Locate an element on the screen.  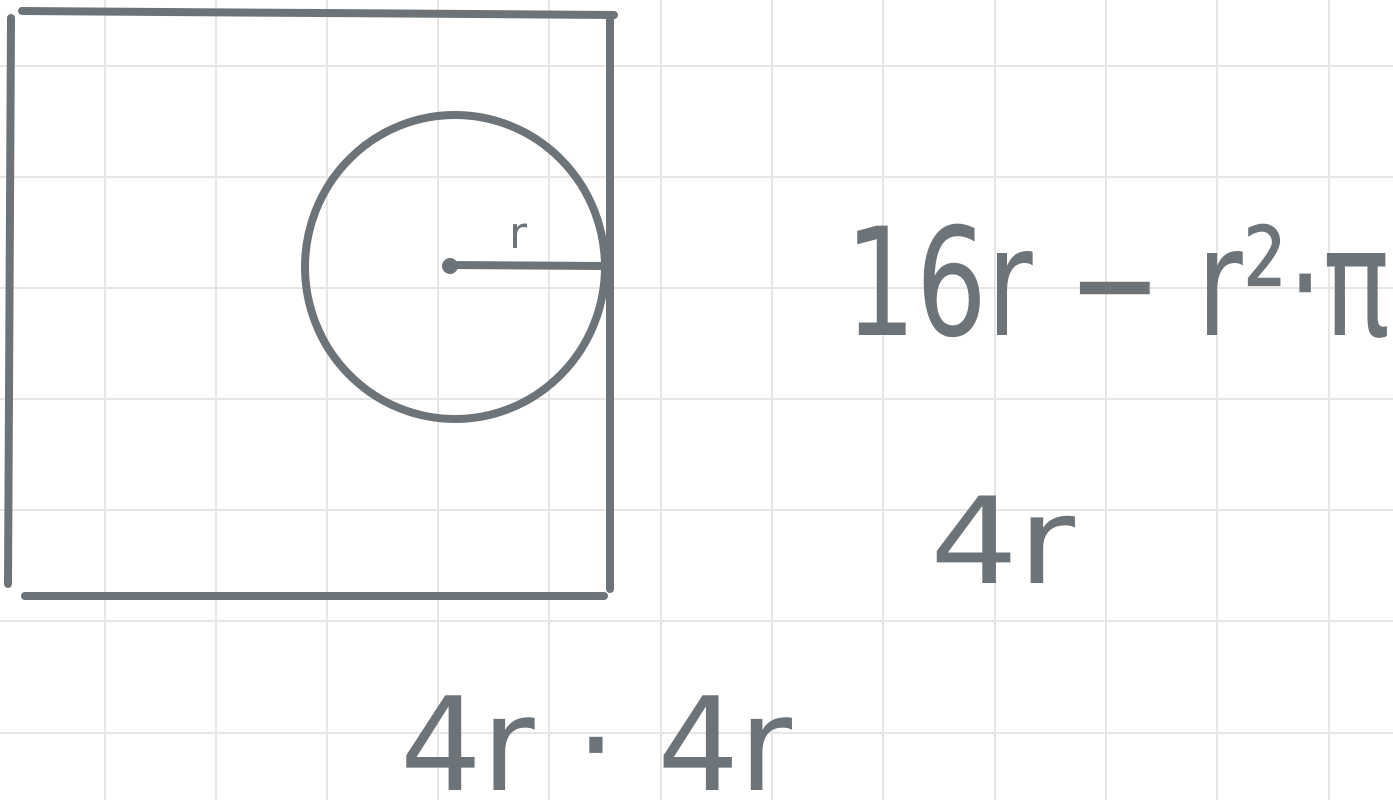
radius-line is located at coordinates (525, 265).